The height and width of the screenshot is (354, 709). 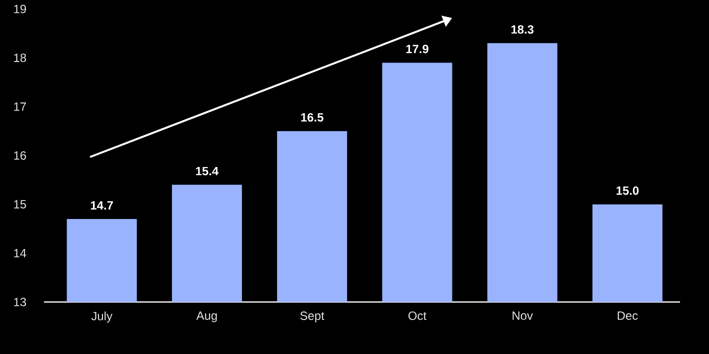 I want to click on x-tick-label: Sept, so click(x=312, y=317).